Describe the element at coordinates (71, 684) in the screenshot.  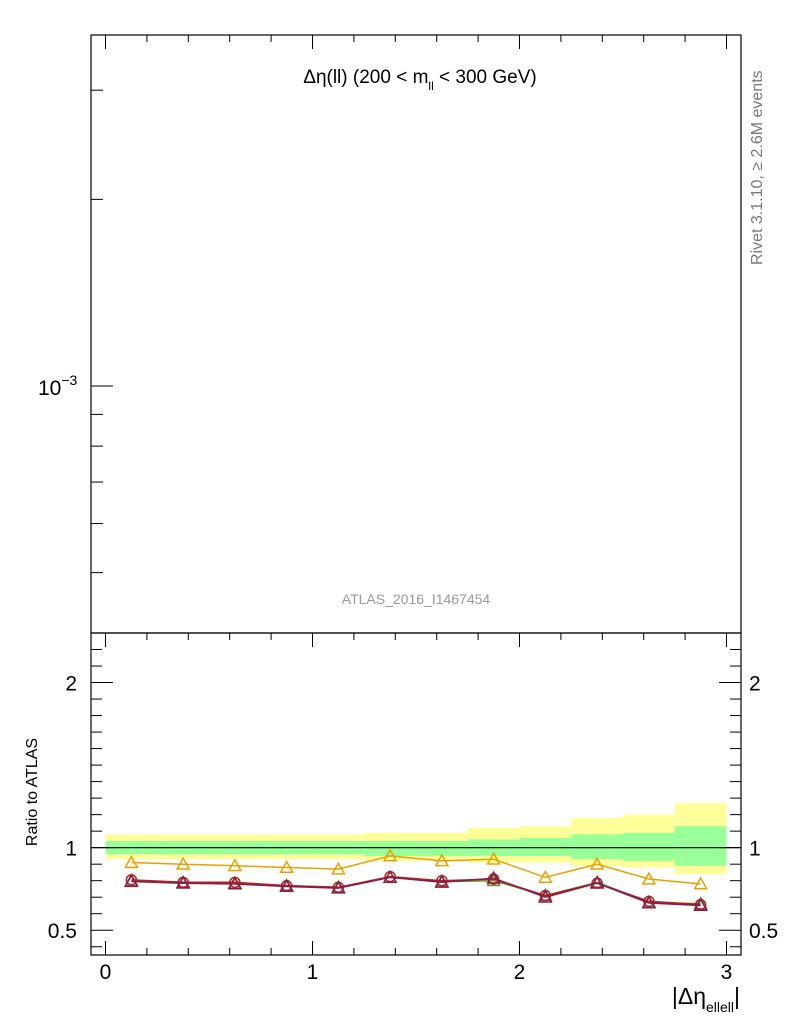
I see `ratio-y-tick-label: 2` at that location.